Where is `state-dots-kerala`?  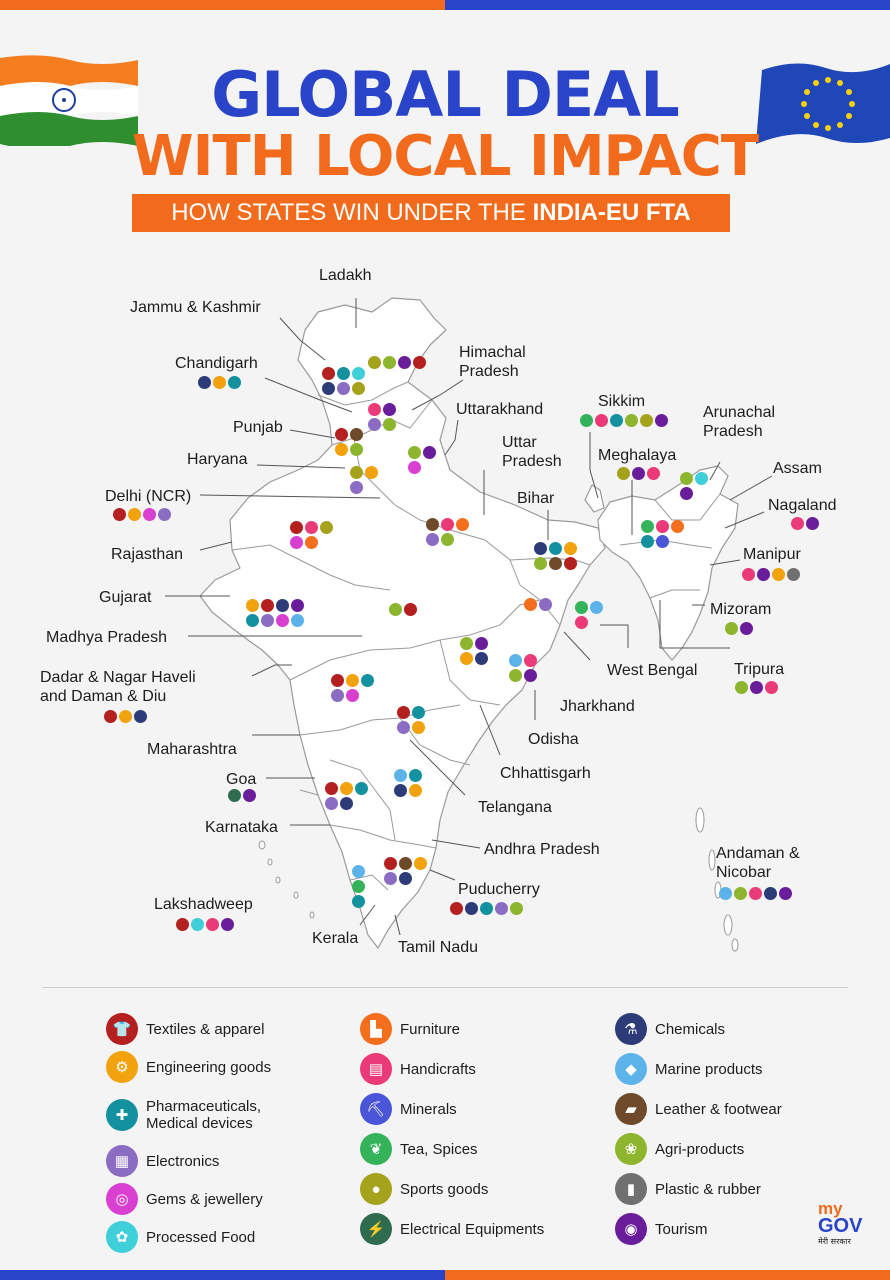
state-dots-kerala is located at coordinates (359, 886).